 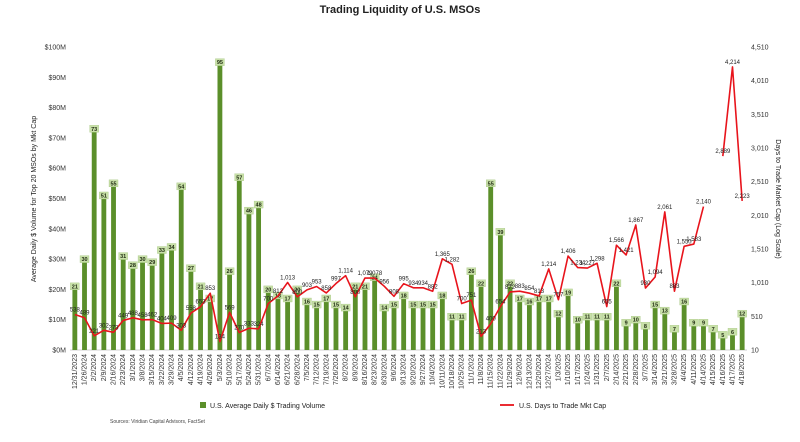 What do you see at coordinates (57, 169) in the screenshot?
I see `y-tick-label: $60M` at bounding box center [57, 169].